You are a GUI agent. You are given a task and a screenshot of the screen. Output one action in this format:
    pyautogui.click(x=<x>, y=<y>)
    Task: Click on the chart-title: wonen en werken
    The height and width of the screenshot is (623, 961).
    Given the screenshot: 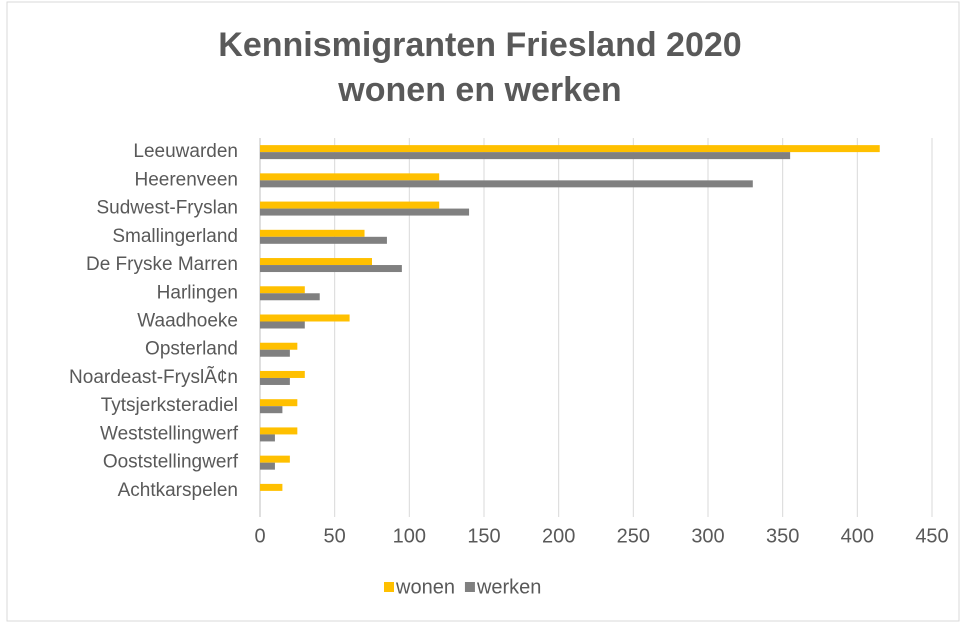 What is the action you would take?
    pyautogui.click(x=479, y=90)
    